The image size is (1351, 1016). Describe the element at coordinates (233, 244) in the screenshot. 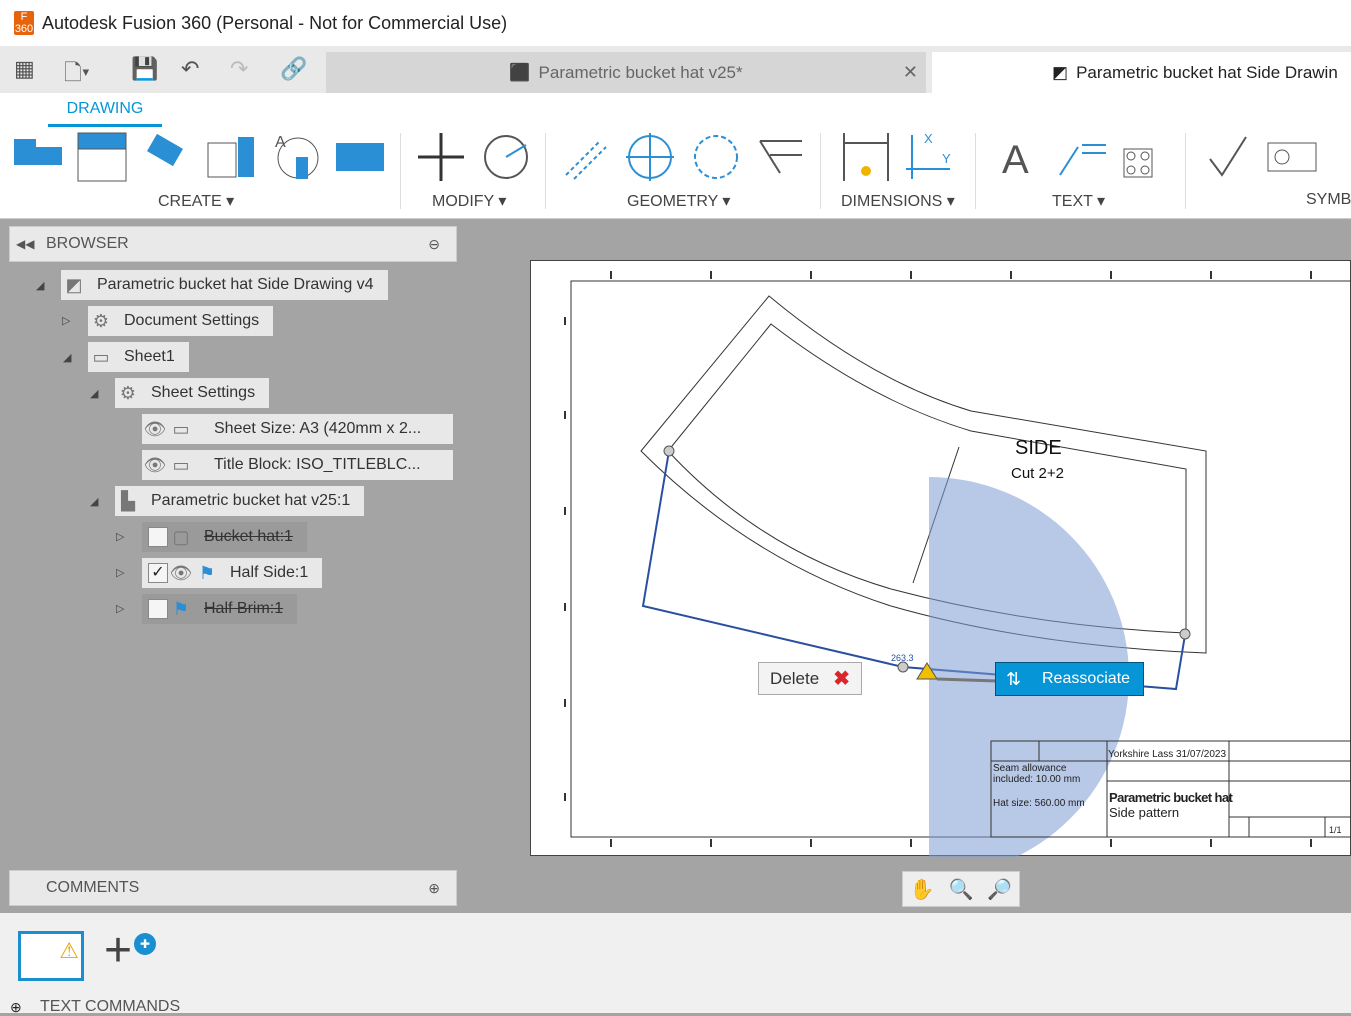

I see `browser-header: ◀◀ BROWSER ⊖` at that location.